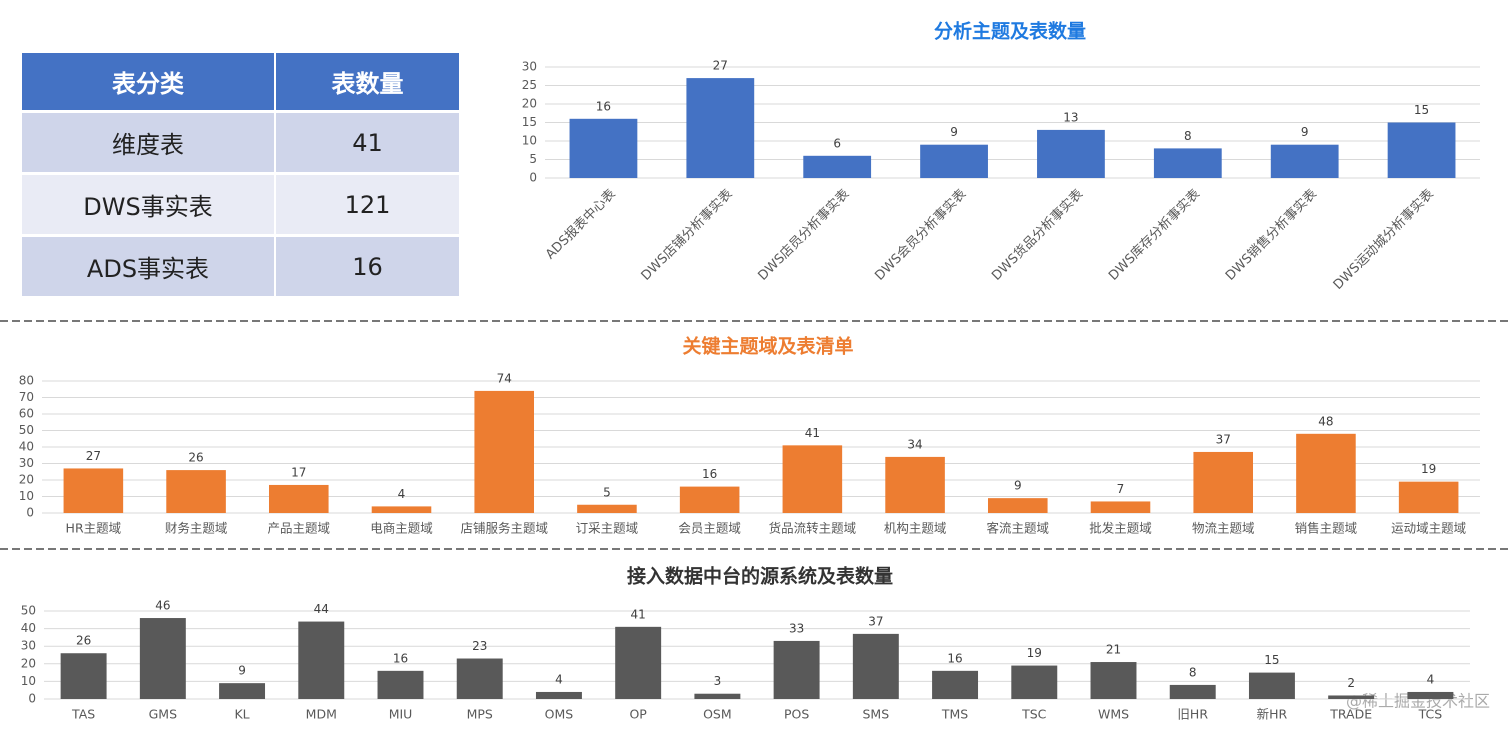  What do you see at coordinates (1418, 701) in the screenshot?
I see `watermark: @稀土掘金技术社区` at bounding box center [1418, 701].